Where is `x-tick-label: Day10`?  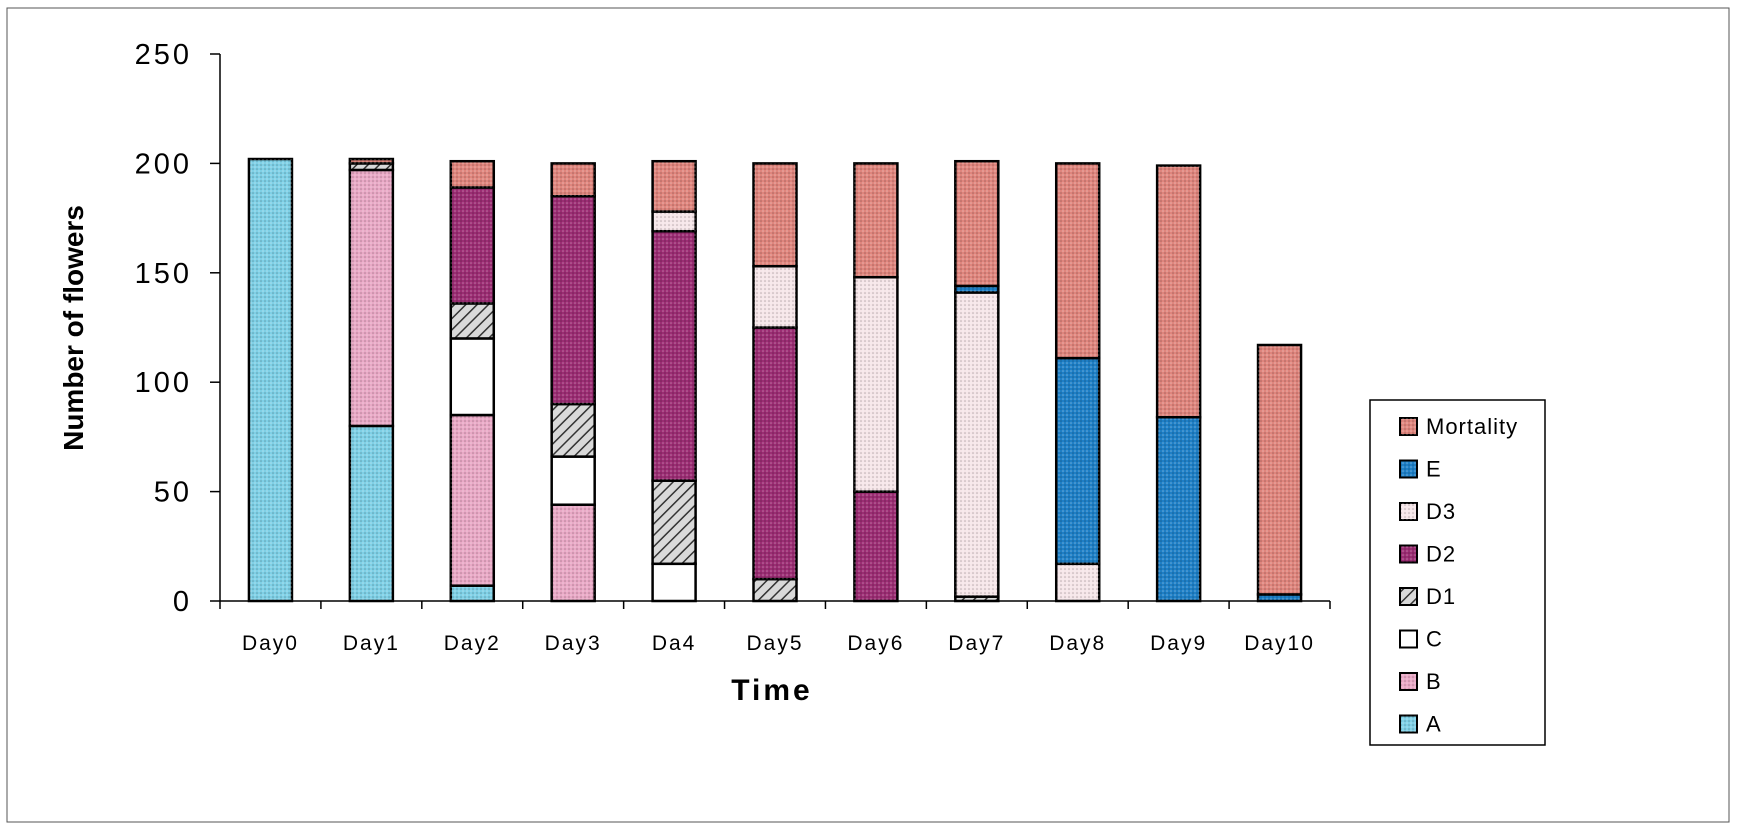
x-tick-label: Day10 is located at coordinates (1279, 643).